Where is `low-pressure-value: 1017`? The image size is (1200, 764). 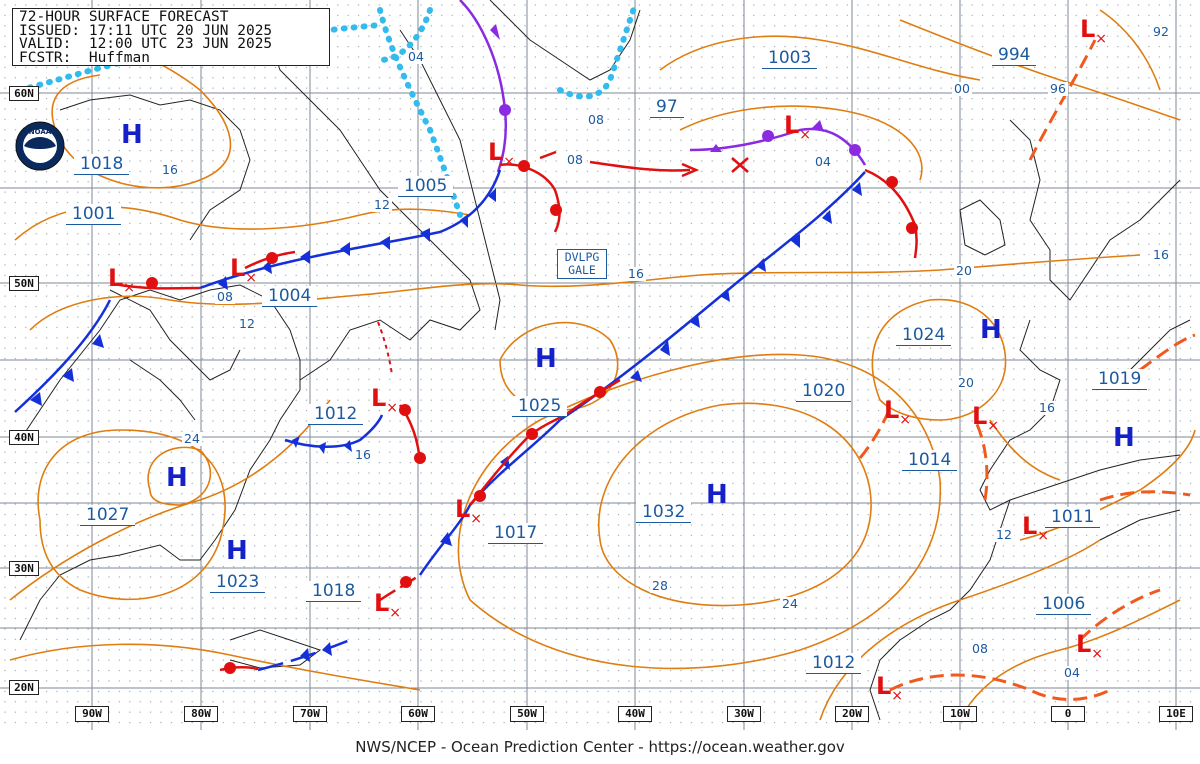
low-pressure-value: 1017 is located at coordinates (516, 533).